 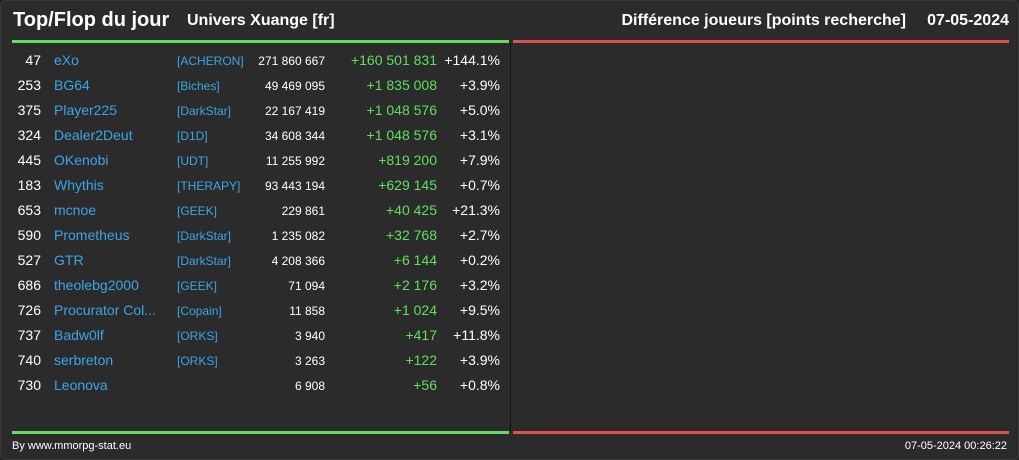 I want to click on player-points: 49 469 095, so click(x=294, y=86).